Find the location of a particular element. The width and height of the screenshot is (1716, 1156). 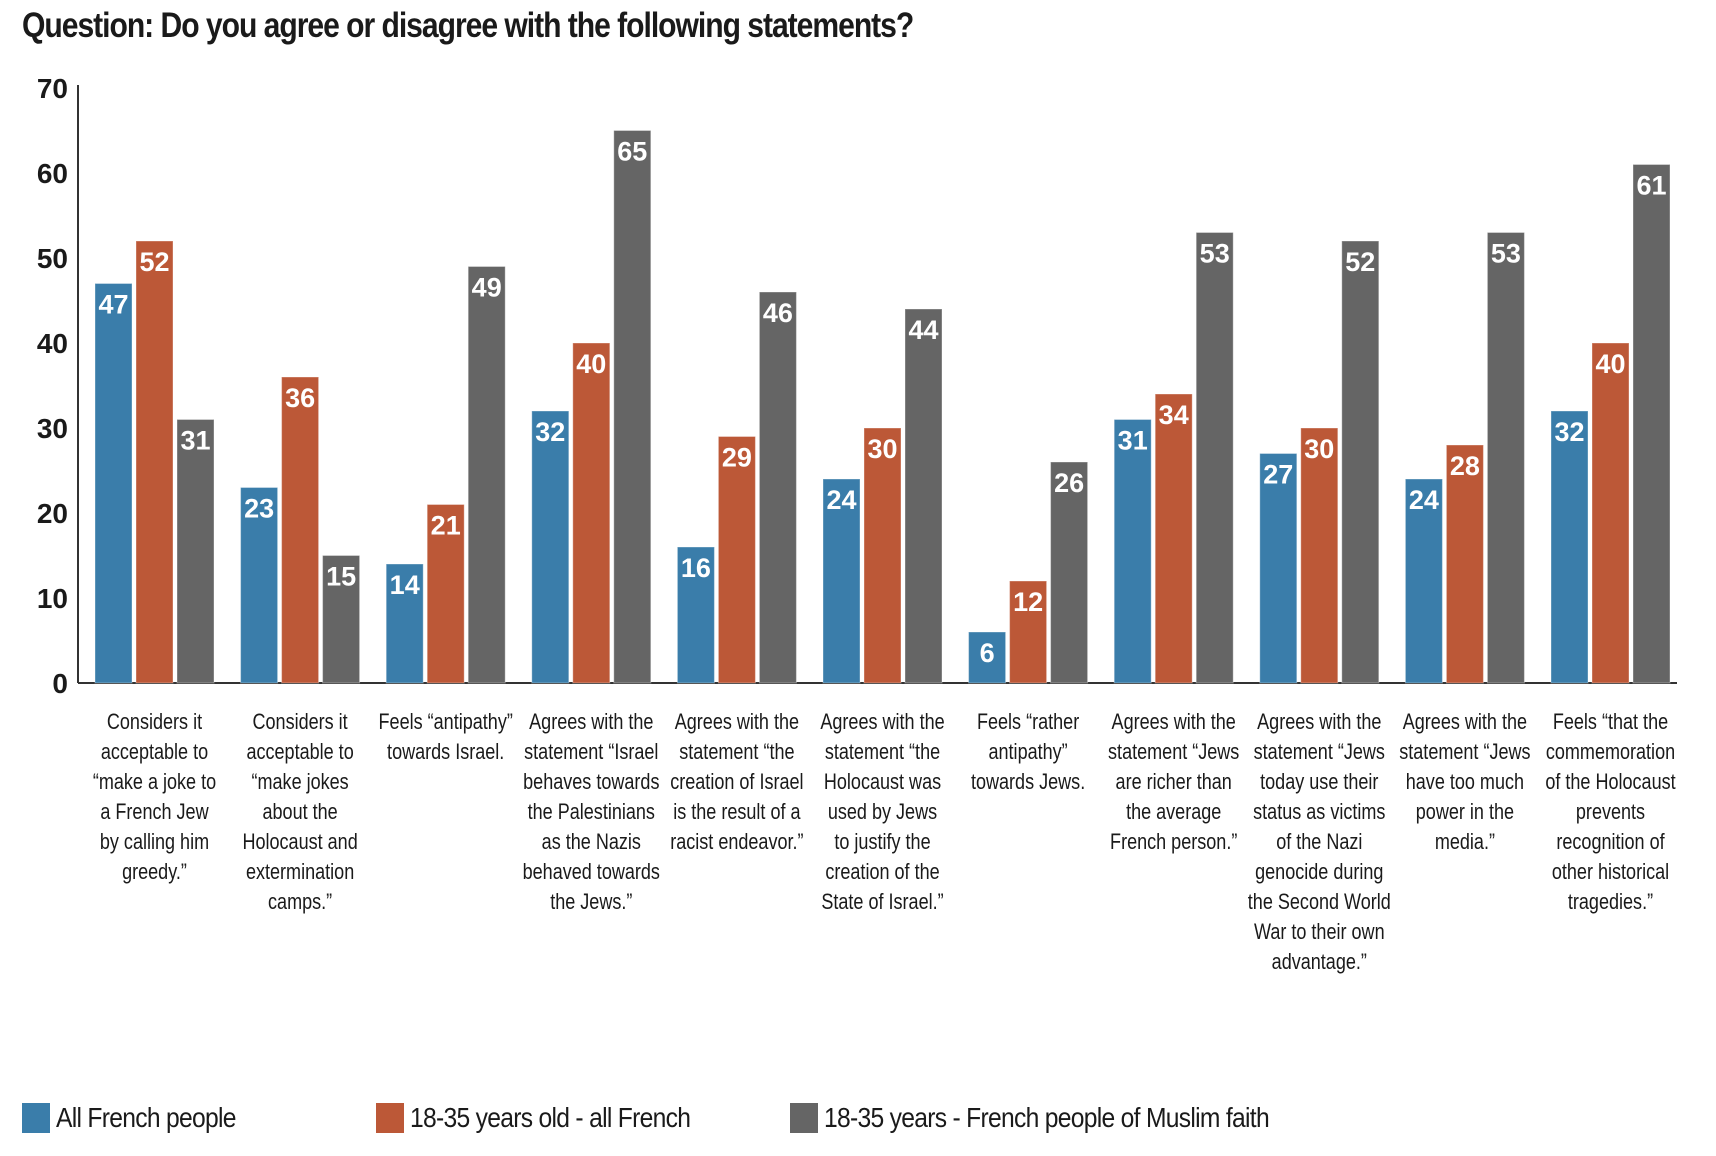

category-label-line: behaves towards is located at coordinates (591, 782).